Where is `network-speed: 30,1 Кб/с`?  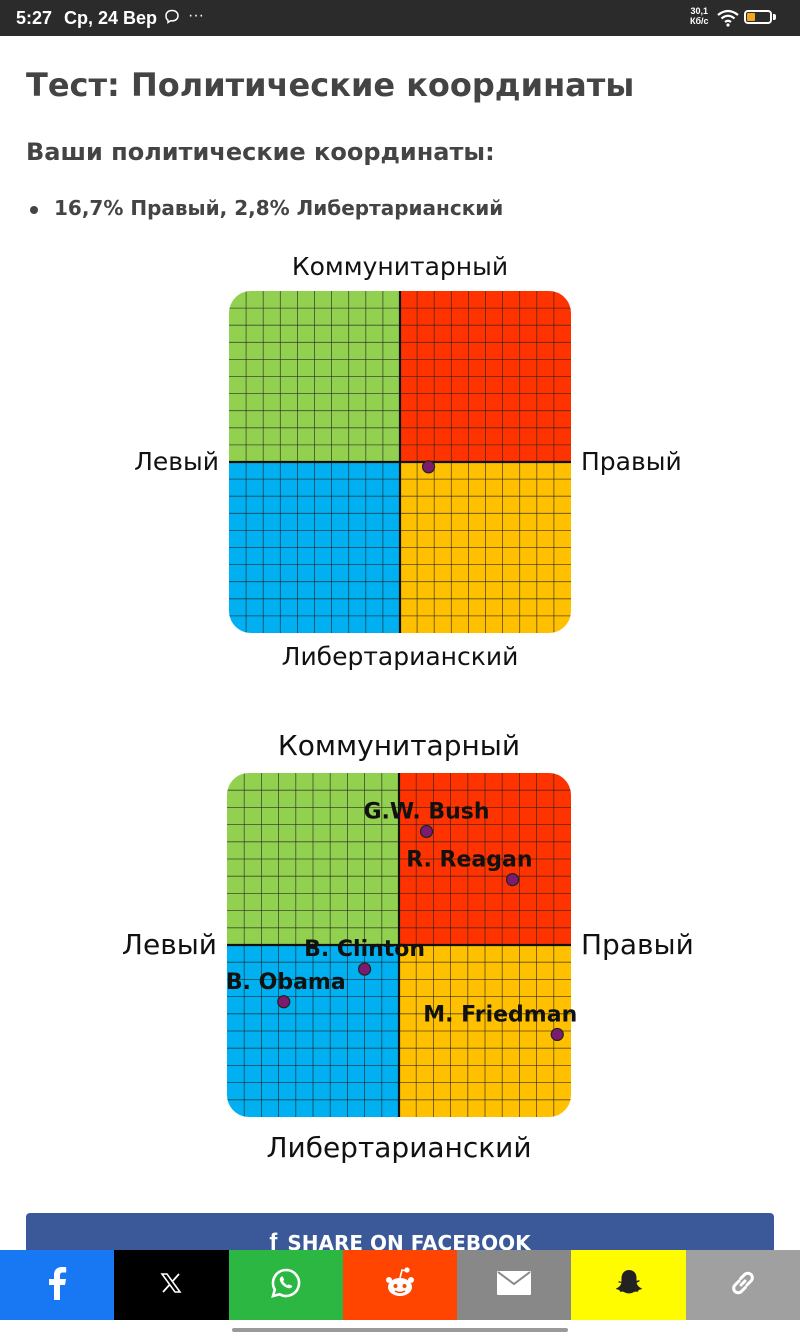 network-speed: 30,1 Кб/с is located at coordinates (699, 16).